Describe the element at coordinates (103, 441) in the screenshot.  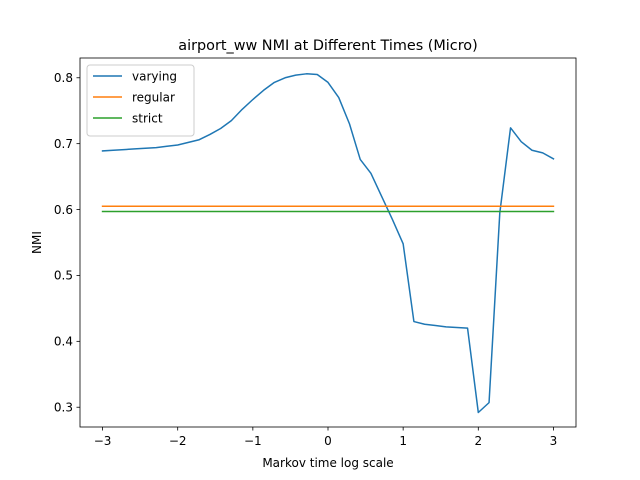
I see `x-tick-label: −3` at that location.